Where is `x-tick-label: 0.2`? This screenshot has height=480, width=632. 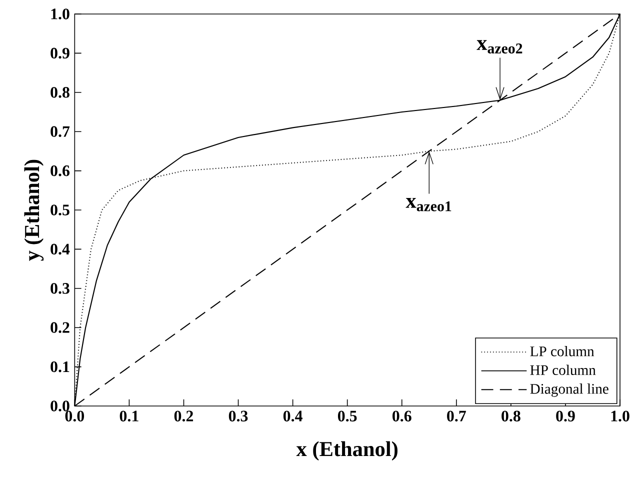 x-tick-label: 0.2 is located at coordinates (184, 416).